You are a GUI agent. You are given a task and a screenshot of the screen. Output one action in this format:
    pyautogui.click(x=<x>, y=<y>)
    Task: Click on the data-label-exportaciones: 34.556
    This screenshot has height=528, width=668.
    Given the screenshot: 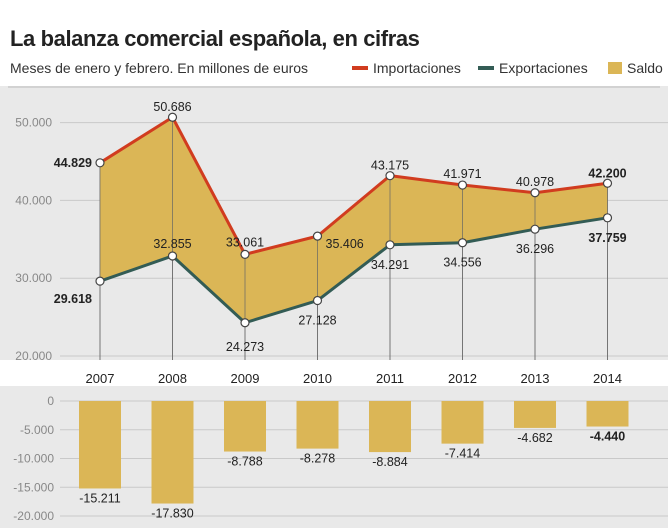 What is the action you would take?
    pyautogui.click(x=462, y=263)
    